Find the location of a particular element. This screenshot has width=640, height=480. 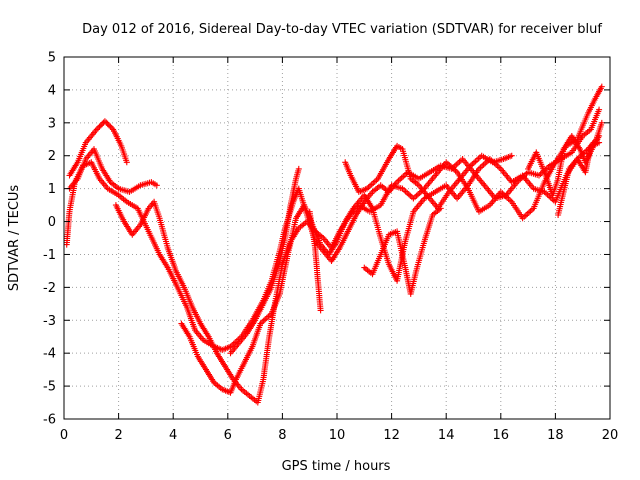

x-tick-label: 20 is located at coordinates (610, 435).